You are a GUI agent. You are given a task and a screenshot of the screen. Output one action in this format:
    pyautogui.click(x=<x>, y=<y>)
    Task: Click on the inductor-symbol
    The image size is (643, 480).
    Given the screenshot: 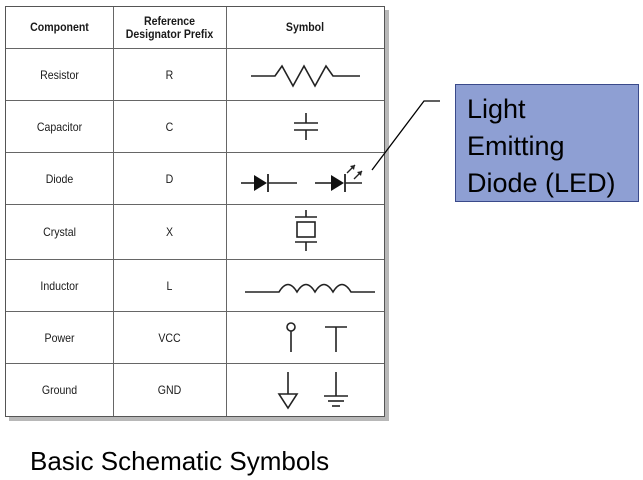 What is the action you would take?
    pyautogui.click(x=305, y=285)
    